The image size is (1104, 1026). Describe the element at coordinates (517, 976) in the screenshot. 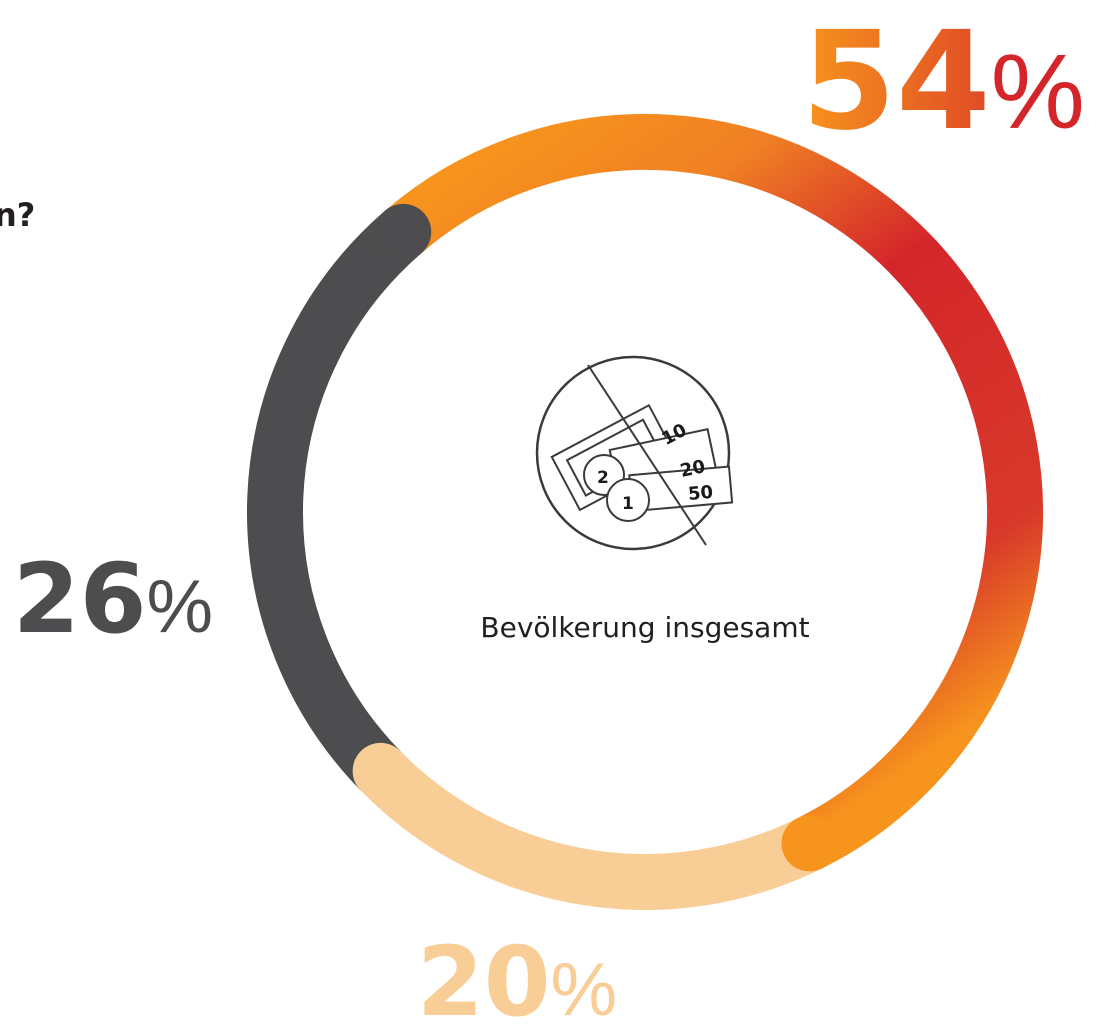

I see `value-label: 20%` at that location.